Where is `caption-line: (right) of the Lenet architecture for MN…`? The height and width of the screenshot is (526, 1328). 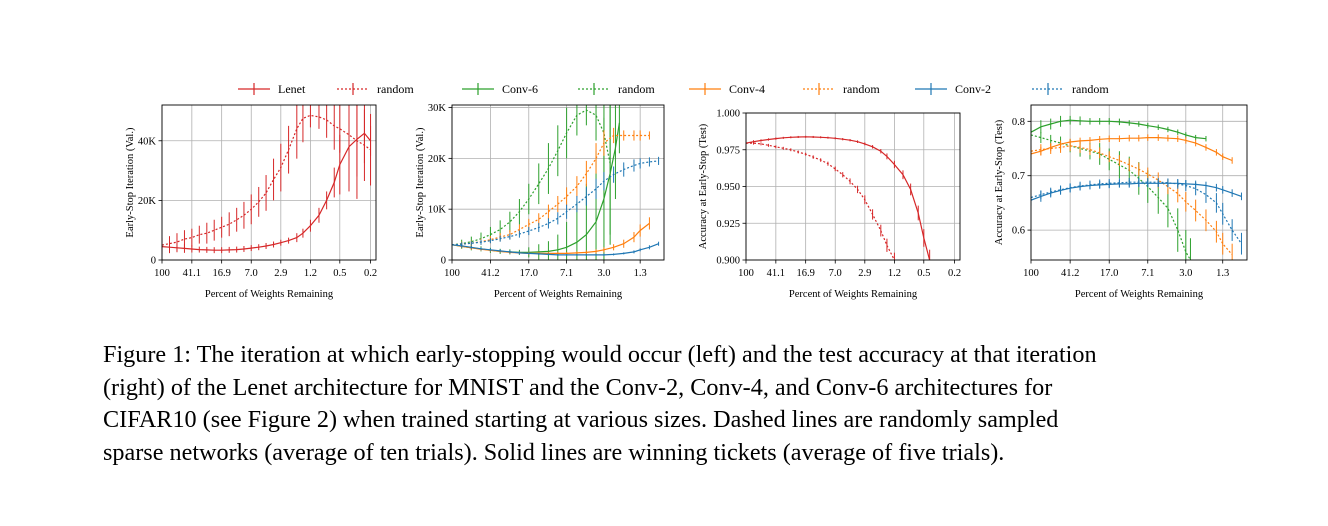 caption-line: (right) of the Lenet architecture for MN… is located at coordinates (578, 387).